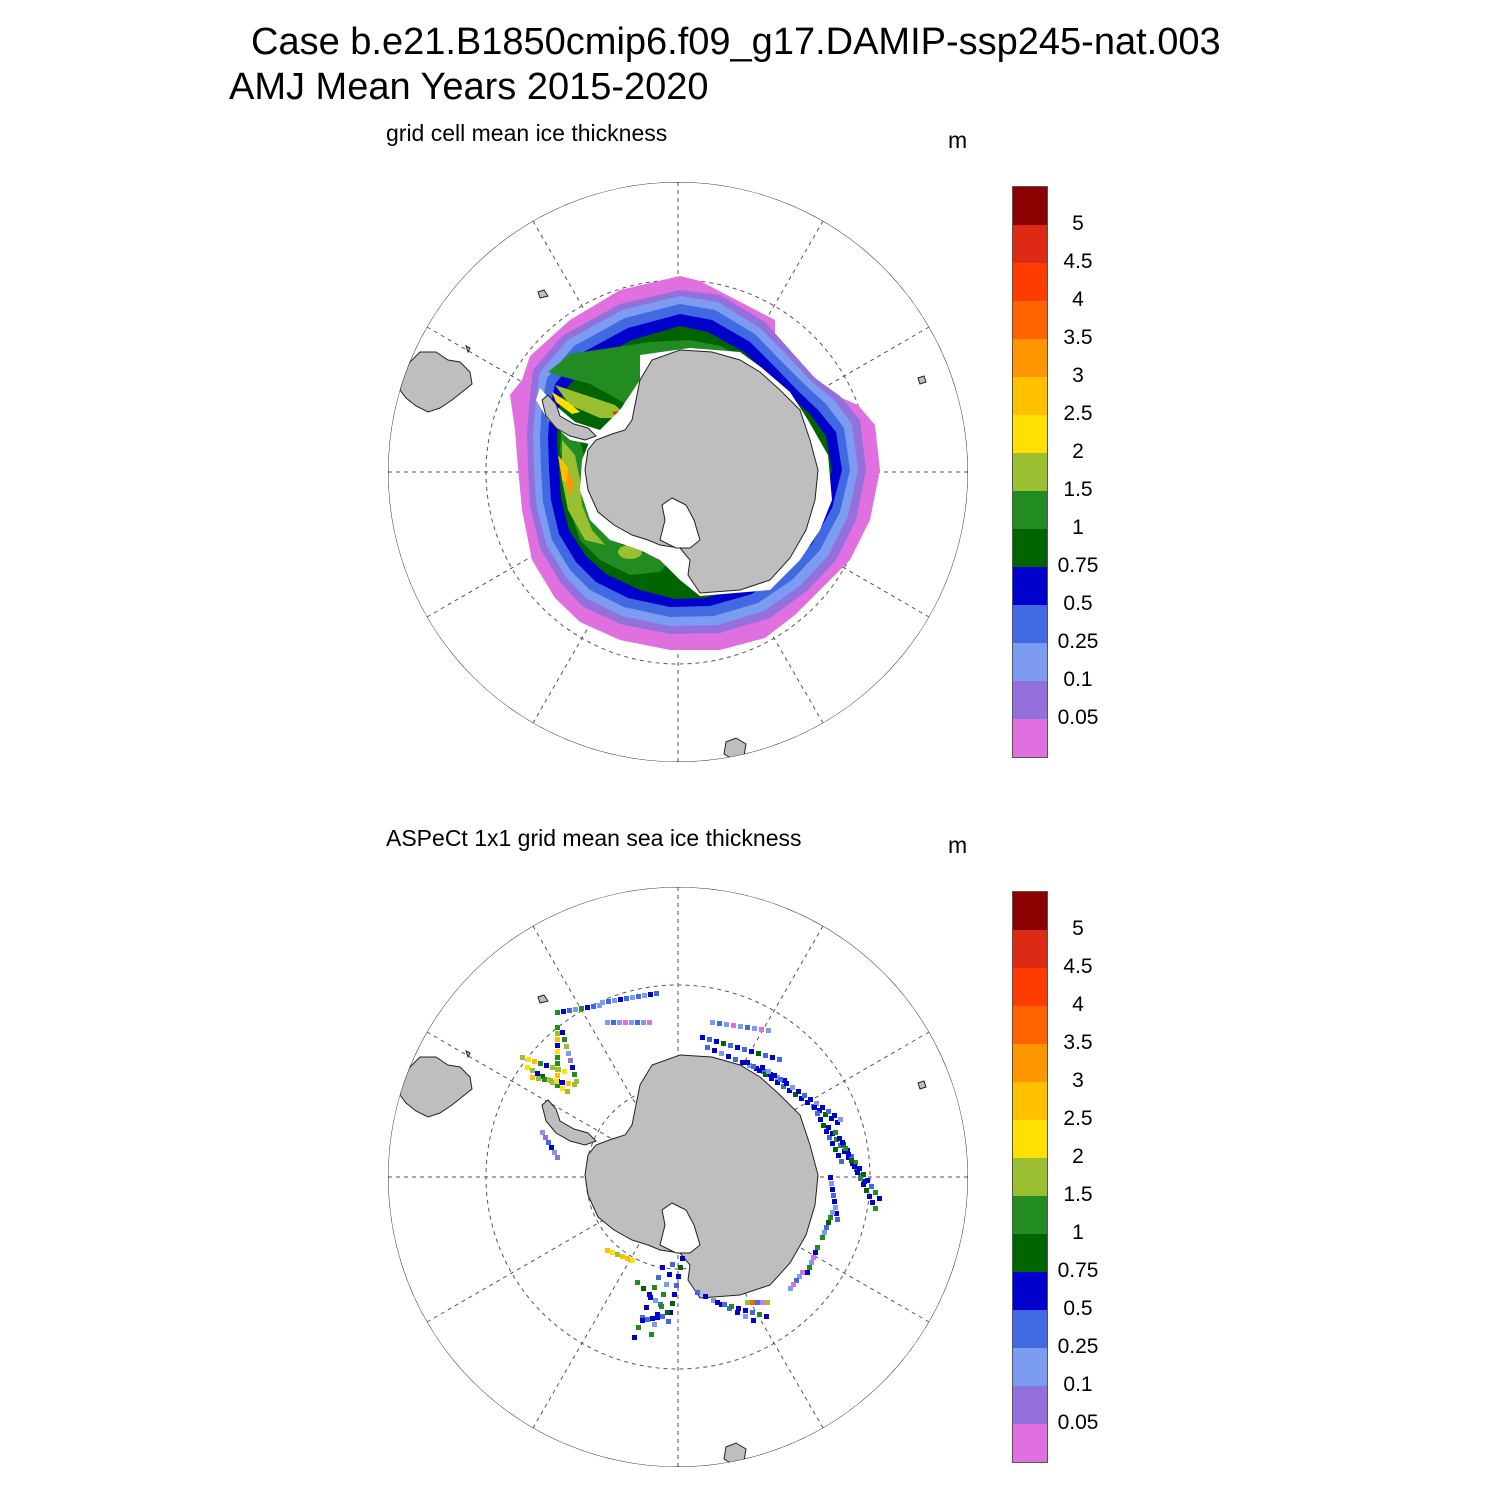 Image resolution: width=1500 pixels, height=1500 pixels. I want to click on colorbar-label: 5, so click(1078, 928).